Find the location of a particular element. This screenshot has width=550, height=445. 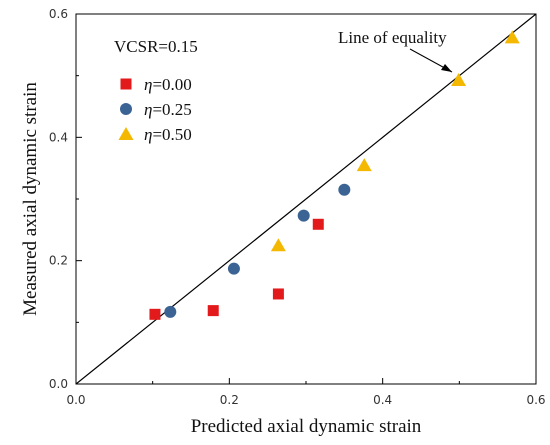

legend-marker-circle is located at coordinates (126, 109).